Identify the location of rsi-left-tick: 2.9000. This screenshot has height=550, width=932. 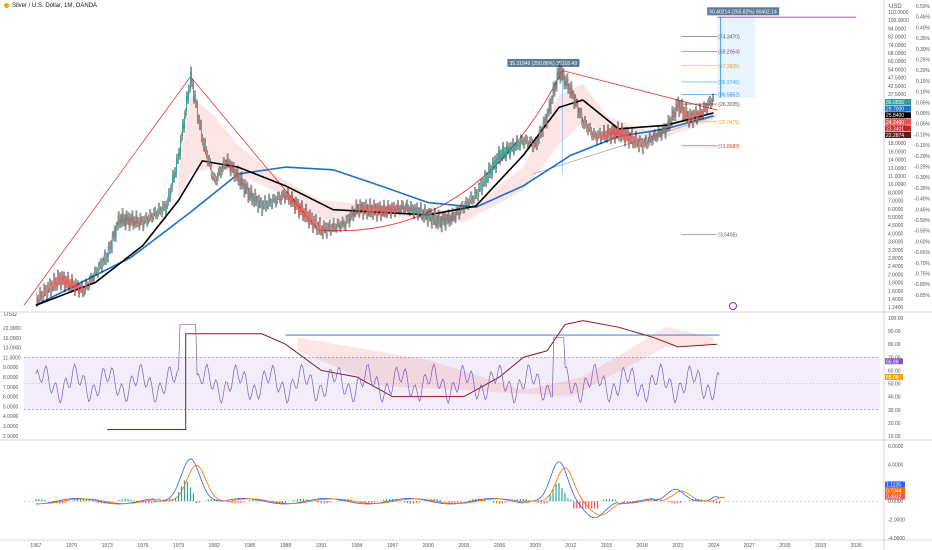
(11, 437).